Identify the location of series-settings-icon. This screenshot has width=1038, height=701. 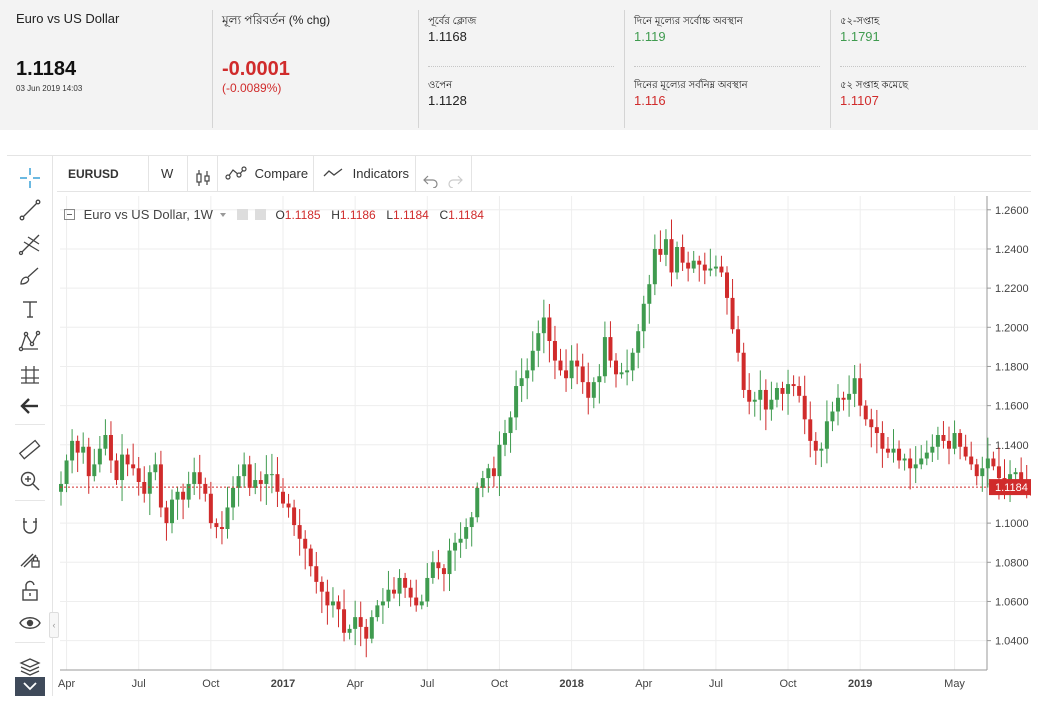
(260, 215).